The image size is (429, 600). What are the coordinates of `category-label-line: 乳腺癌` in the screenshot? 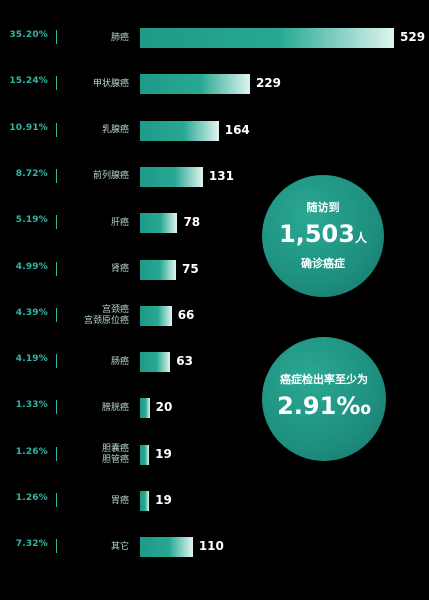 It's located at (115, 130).